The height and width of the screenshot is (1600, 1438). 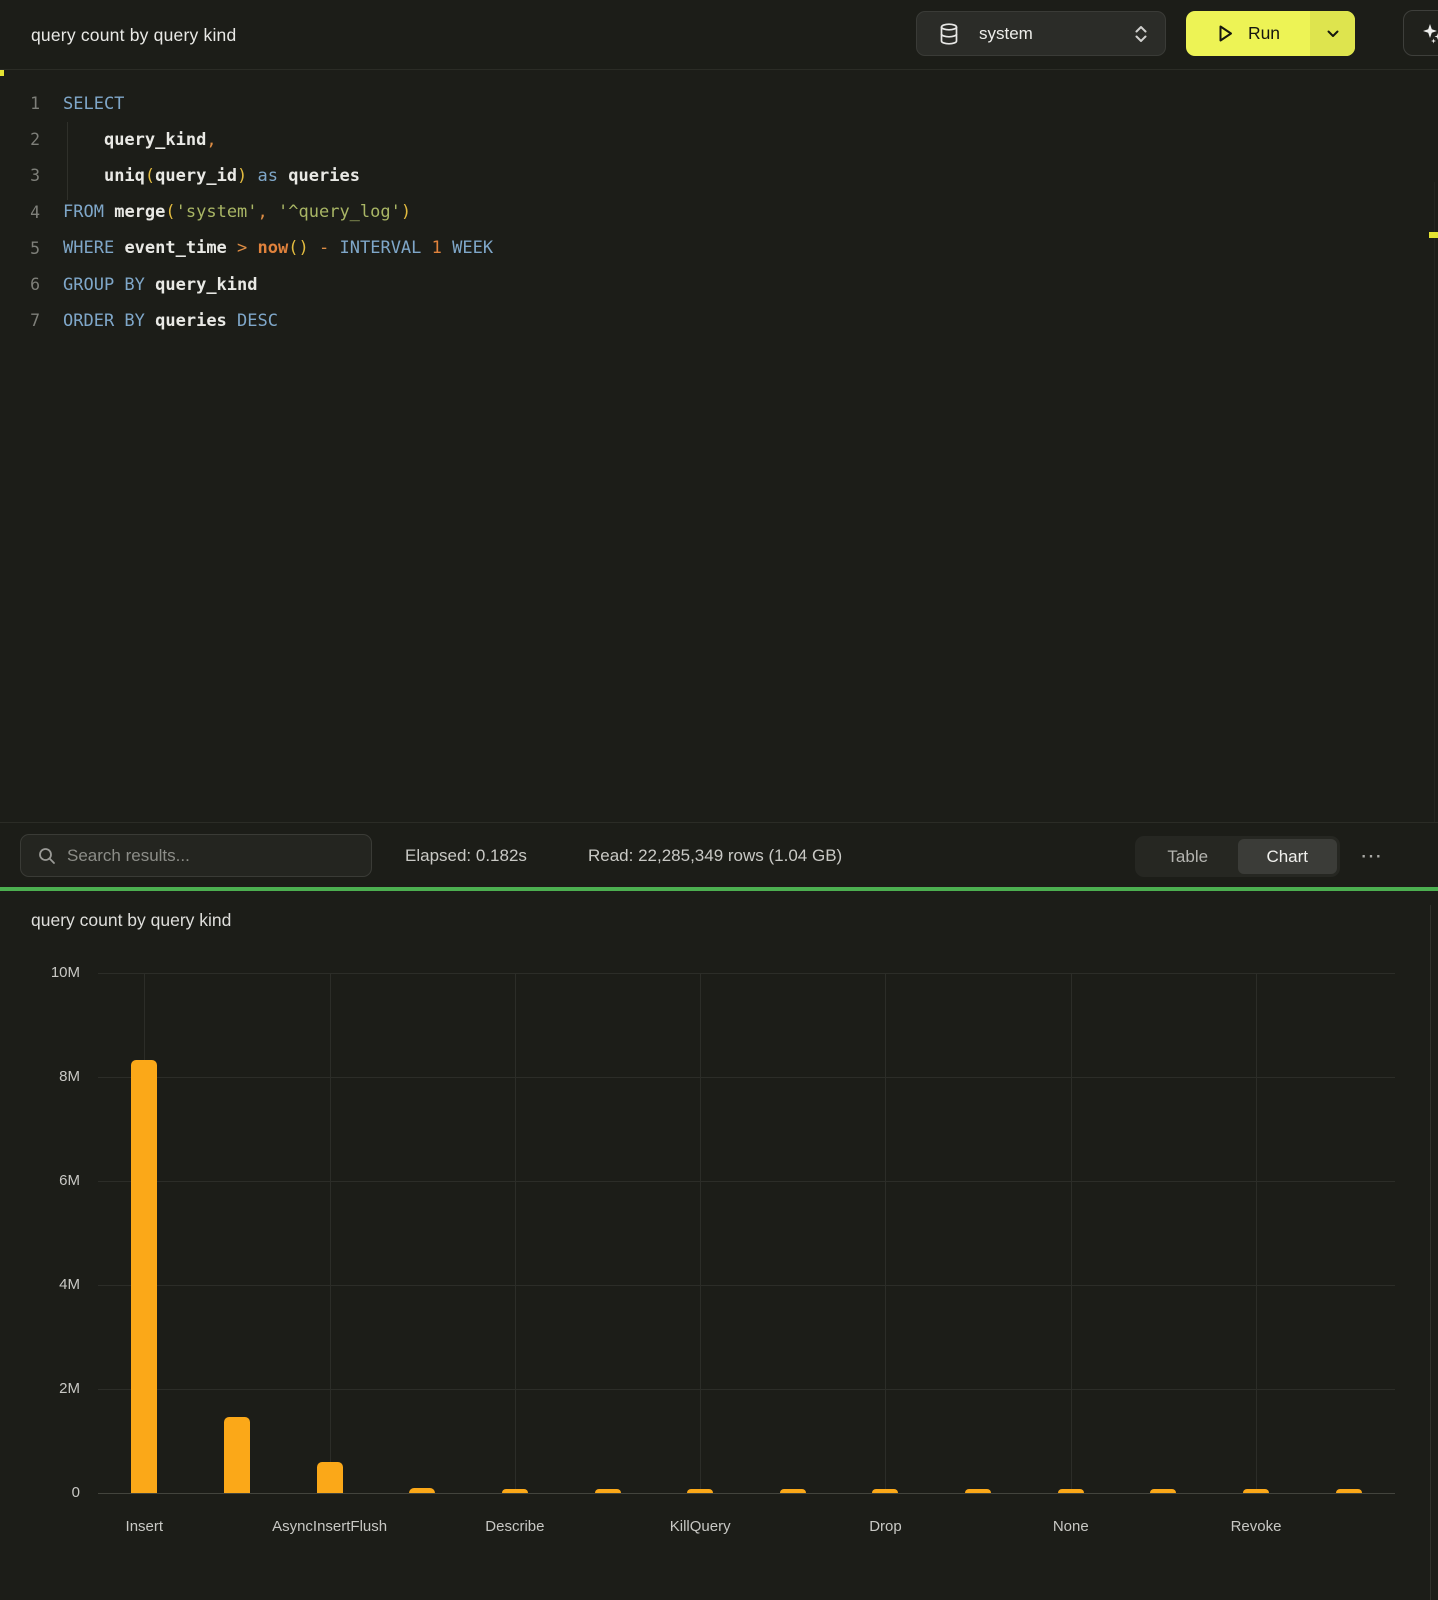 What do you see at coordinates (134, 34) in the screenshot?
I see `page-title: query count by query kind` at bounding box center [134, 34].